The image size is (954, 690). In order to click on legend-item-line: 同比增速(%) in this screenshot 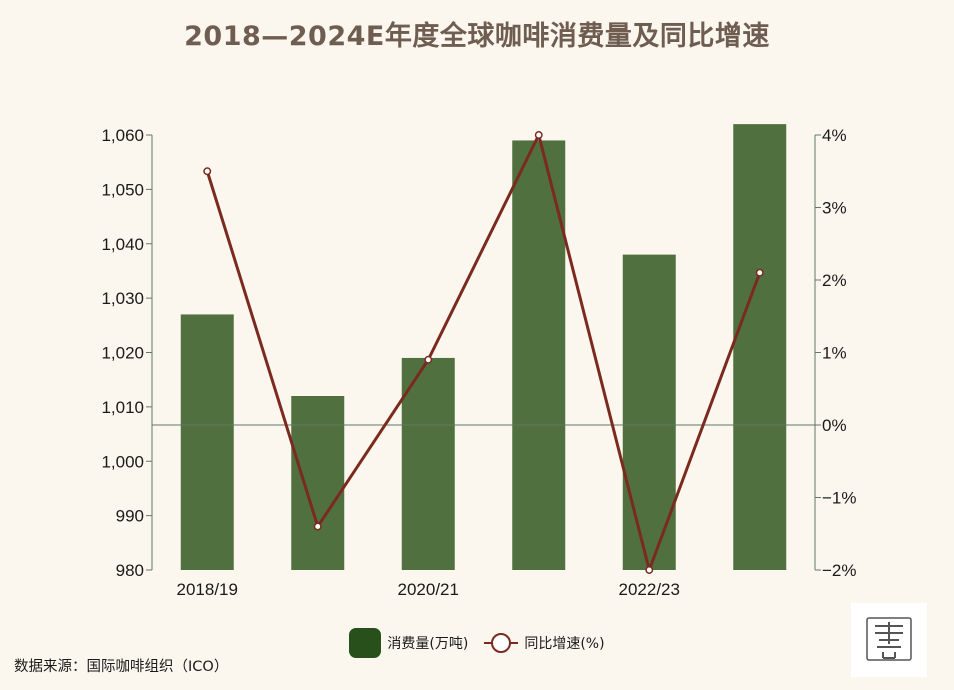, I will do `click(544, 643)`.